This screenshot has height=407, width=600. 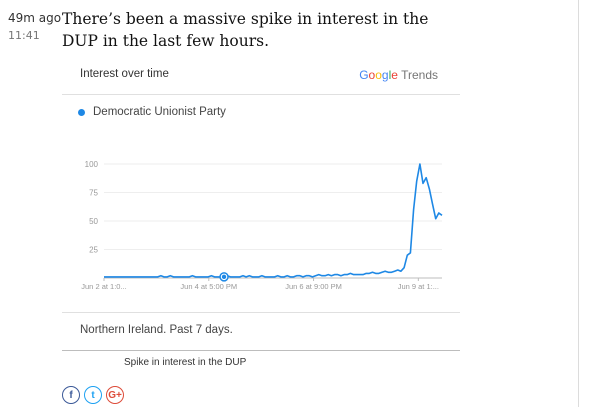 I want to click on y-tick-label: 75, so click(x=93, y=193).